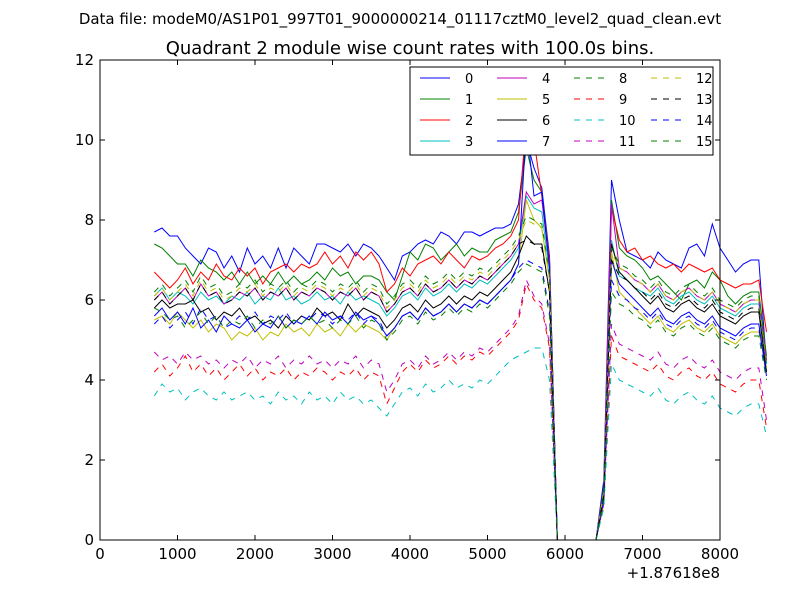  What do you see at coordinates (89, 540) in the screenshot?
I see `y-tick-label: 0` at bounding box center [89, 540].